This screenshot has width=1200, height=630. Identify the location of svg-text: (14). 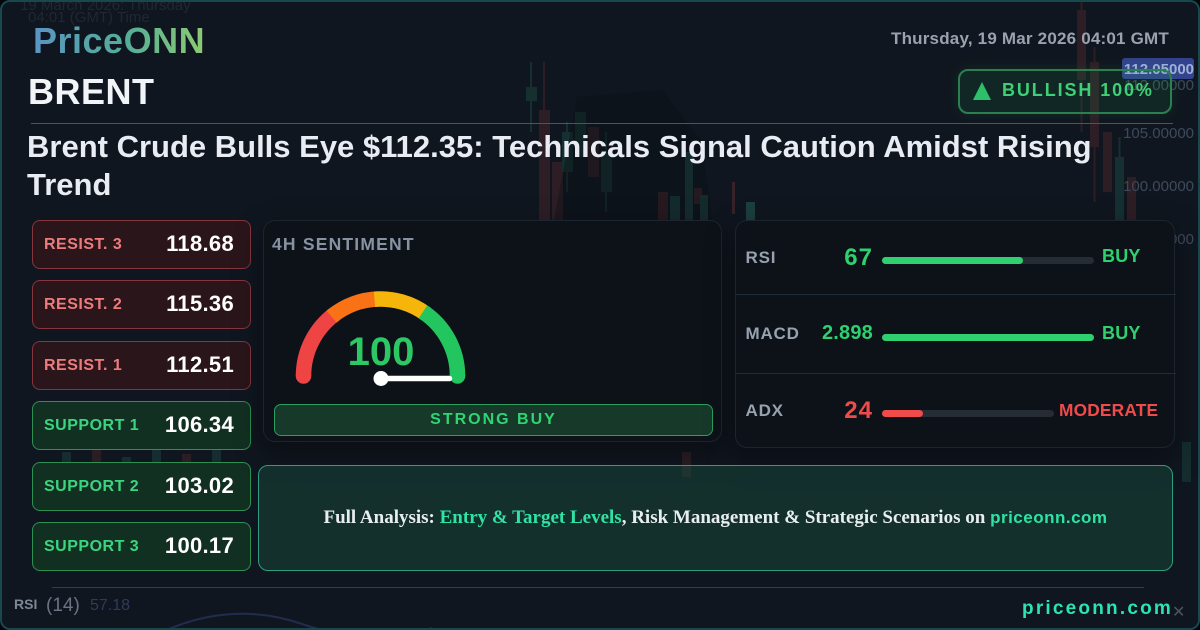
(63, 605).